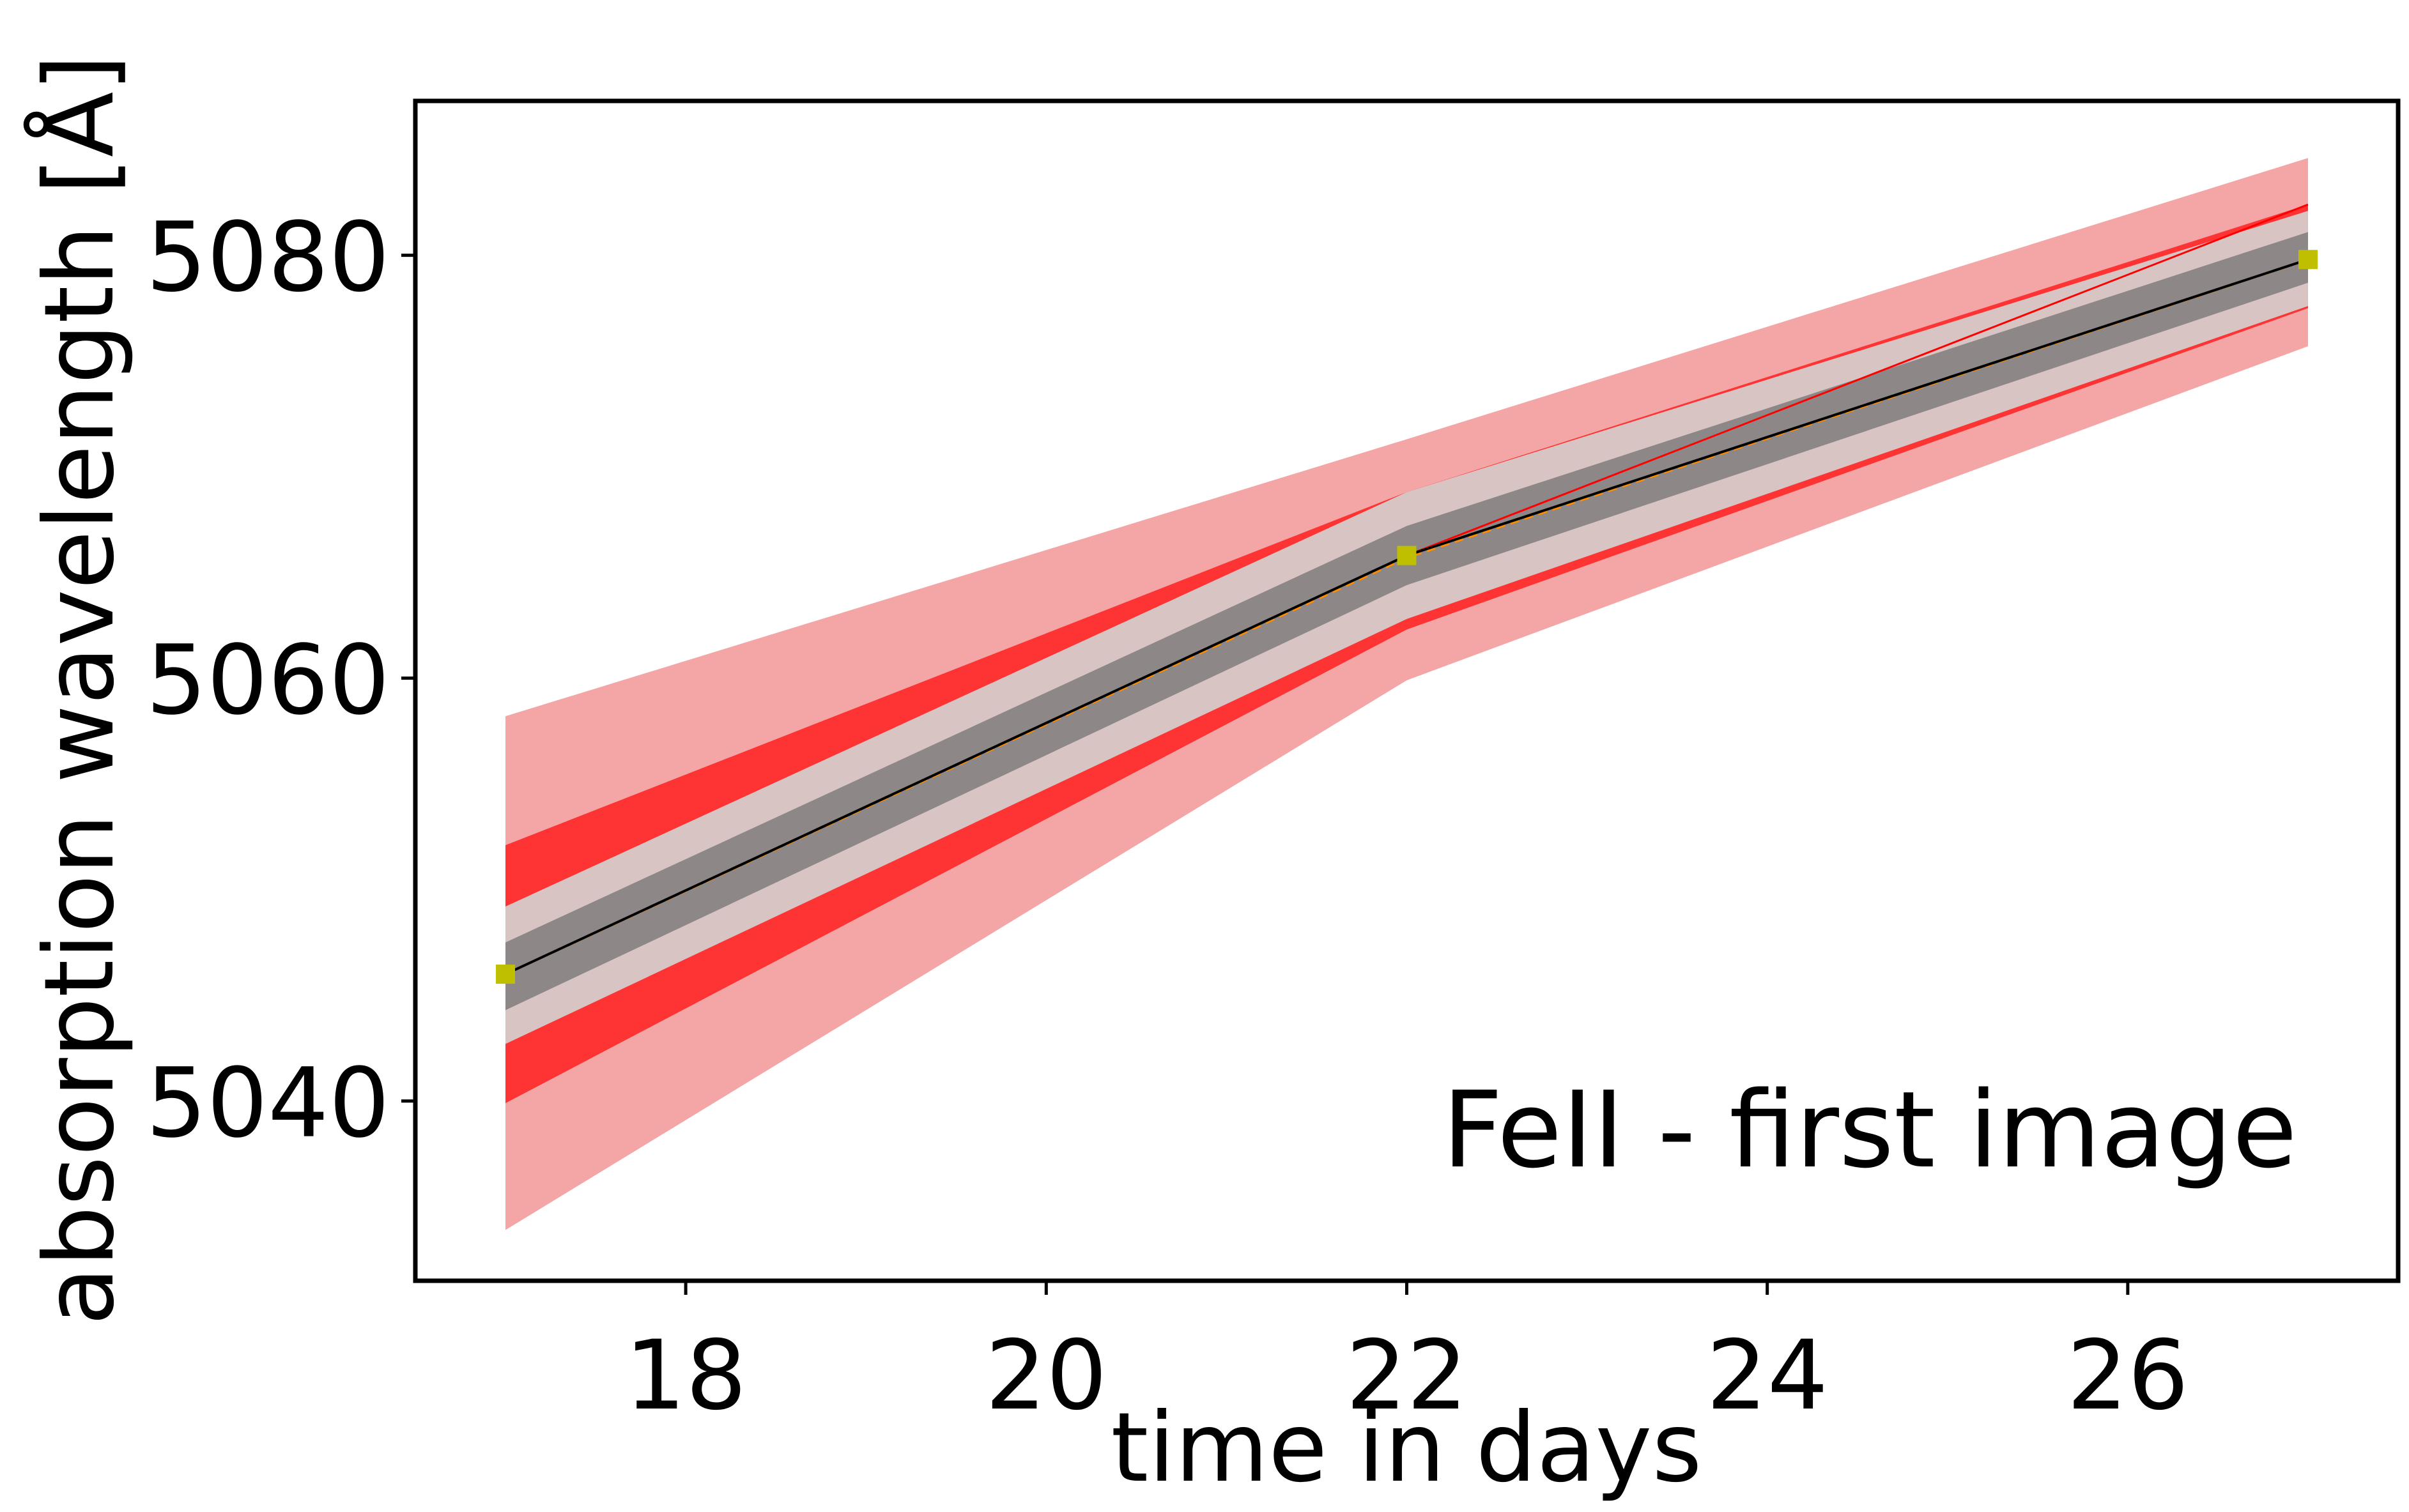 The width and height of the screenshot is (2409, 1512). What do you see at coordinates (268, 1103) in the screenshot?
I see `y-tick-label: 5040` at bounding box center [268, 1103].